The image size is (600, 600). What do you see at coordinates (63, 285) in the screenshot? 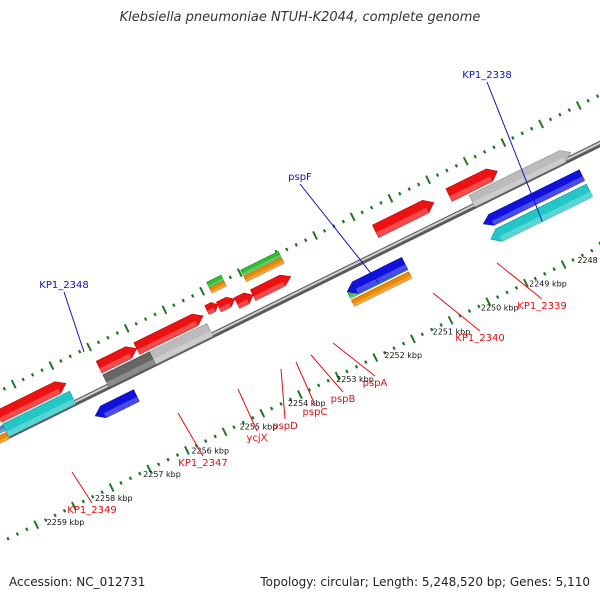
I see `gene-label-top: KP1_2348` at bounding box center [63, 285].